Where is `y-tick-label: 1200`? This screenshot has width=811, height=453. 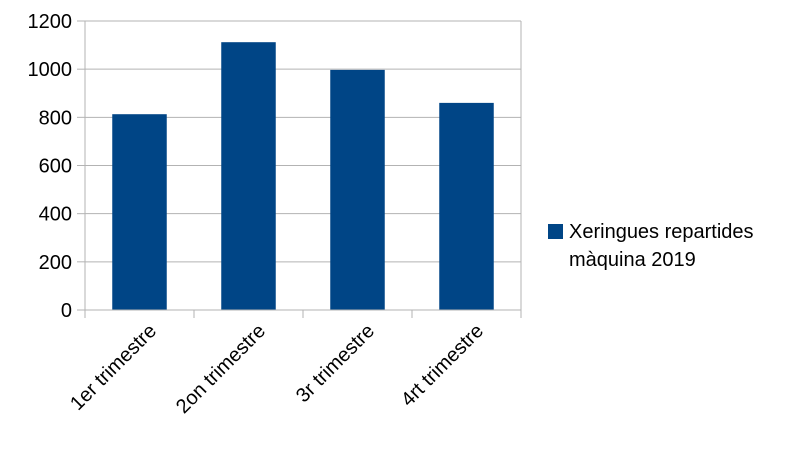
y-tick-label: 1200 is located at coordinates (50, 22).